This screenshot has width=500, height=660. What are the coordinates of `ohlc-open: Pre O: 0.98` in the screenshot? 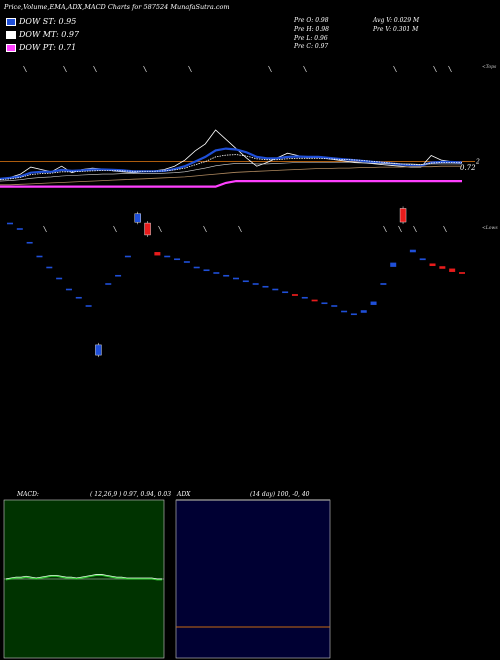 It's located at (311, 20).